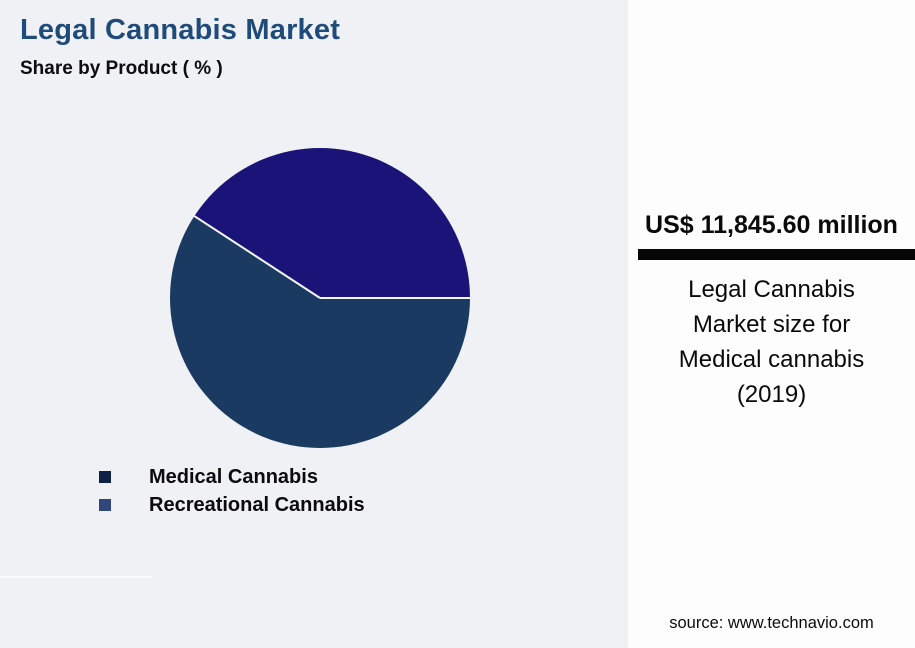  Describe the element at coordinates (771, 623) in the screenshot. I see `source-text: source: www.technavio.com` at that location.